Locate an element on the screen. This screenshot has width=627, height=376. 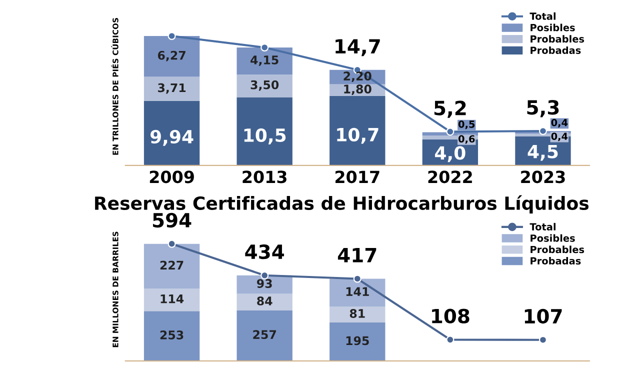
data-label: 3,71 is located at coordinates (172, 88).